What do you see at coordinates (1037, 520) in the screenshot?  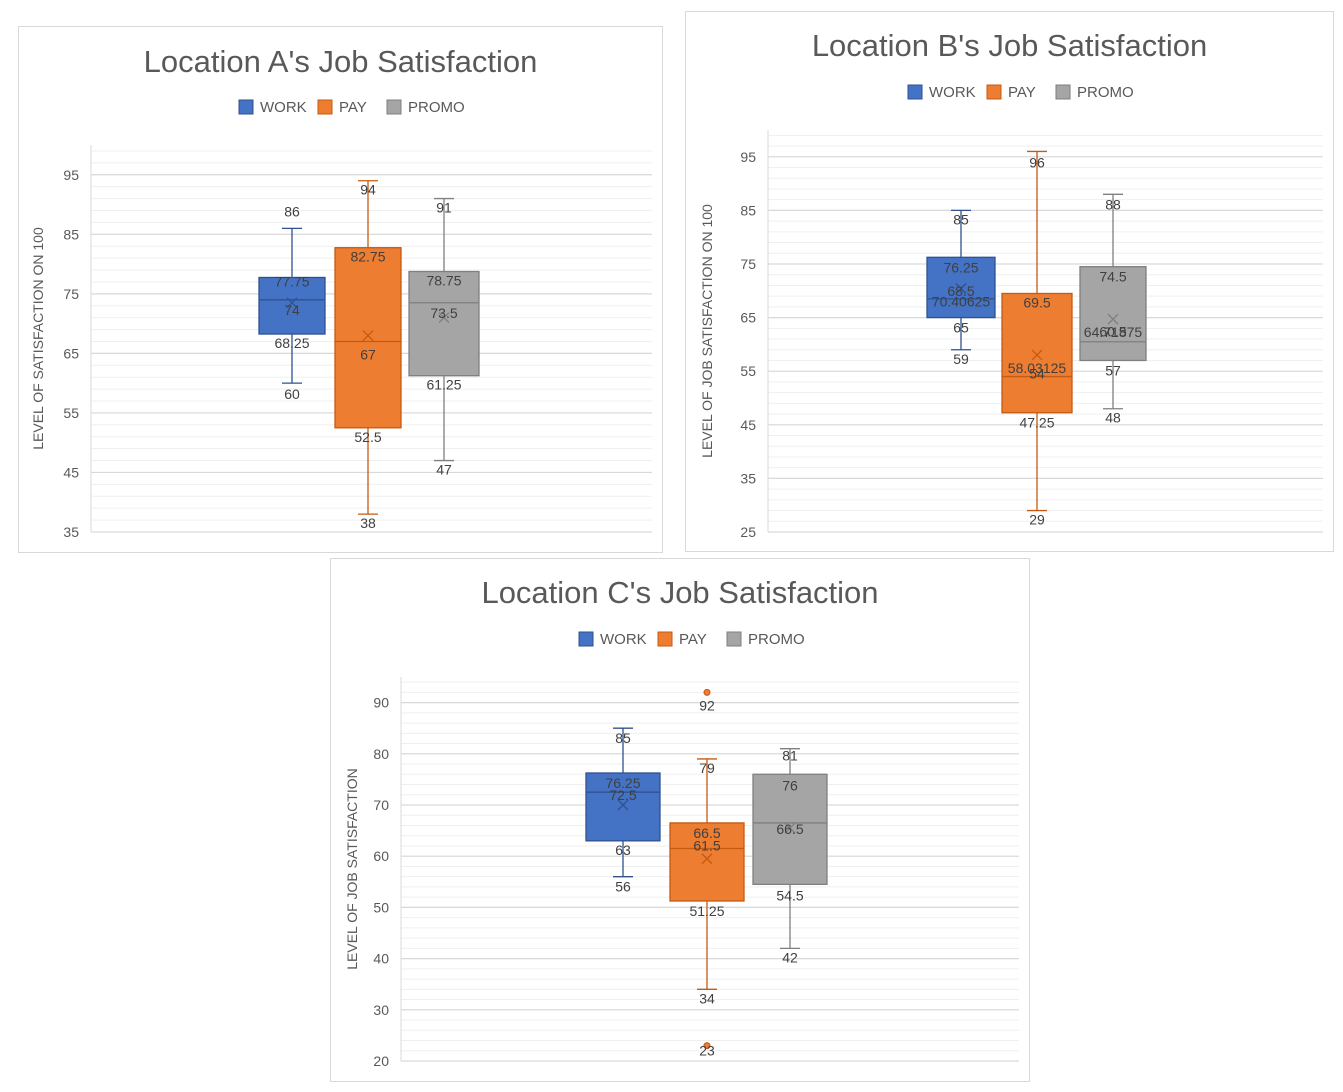 I see `data-label: 29` at bounding box center [1037, 520].